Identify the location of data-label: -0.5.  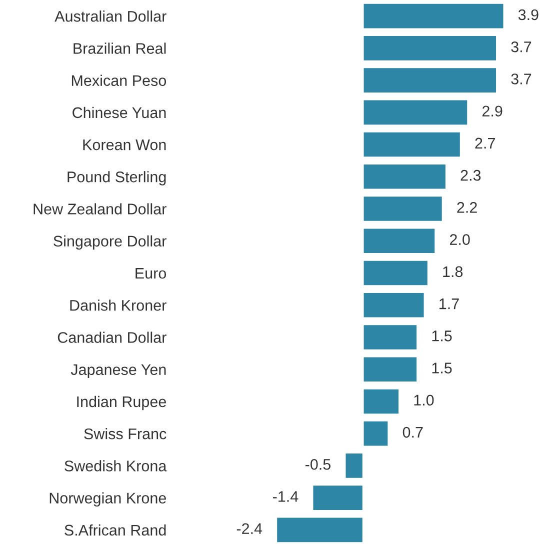
(317, 464).